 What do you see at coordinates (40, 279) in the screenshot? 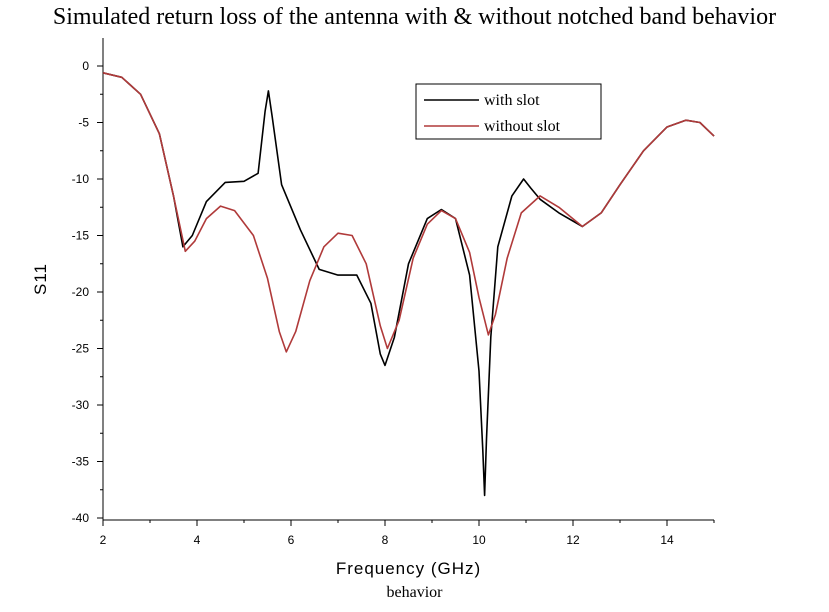
I see `y-axis-label: S11` at bounding box center [40, 279].